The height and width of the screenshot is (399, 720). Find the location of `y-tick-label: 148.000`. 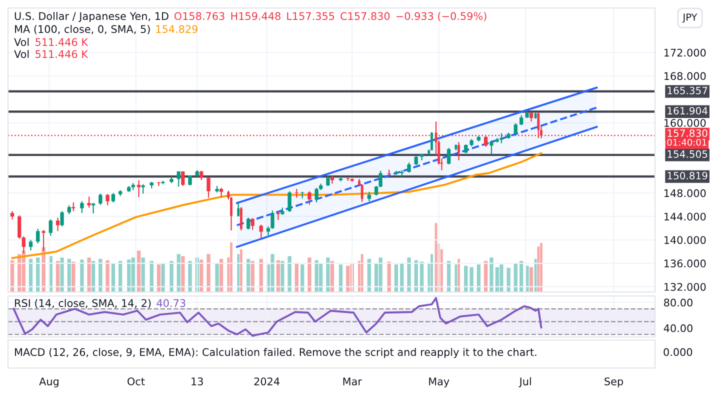

y-tick-label: 148.000 is located at coordinates (685, 193).